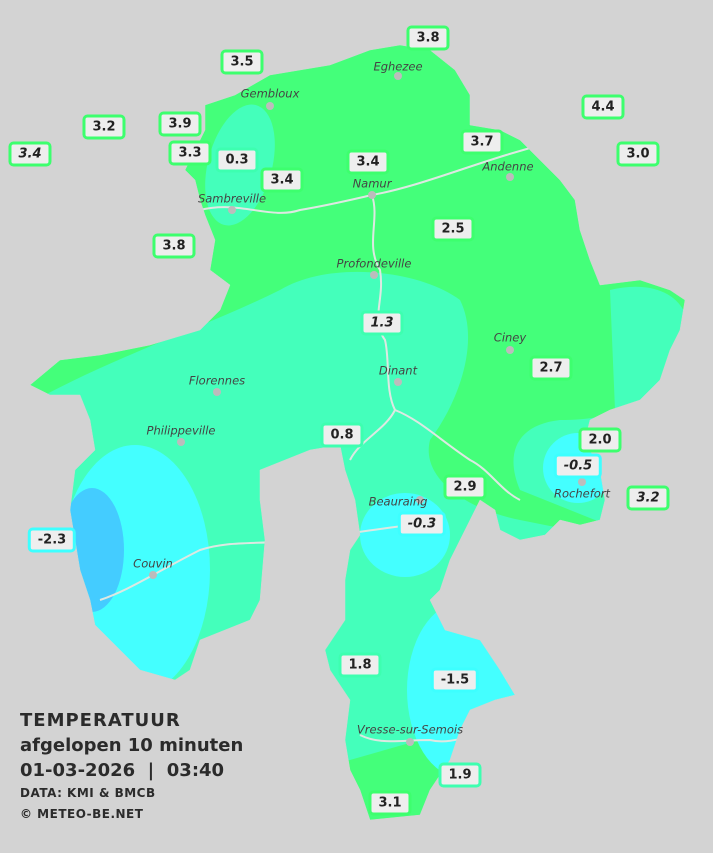  I want to click on legend-source: DATA: KMI & BMCB, so click(88, 793).